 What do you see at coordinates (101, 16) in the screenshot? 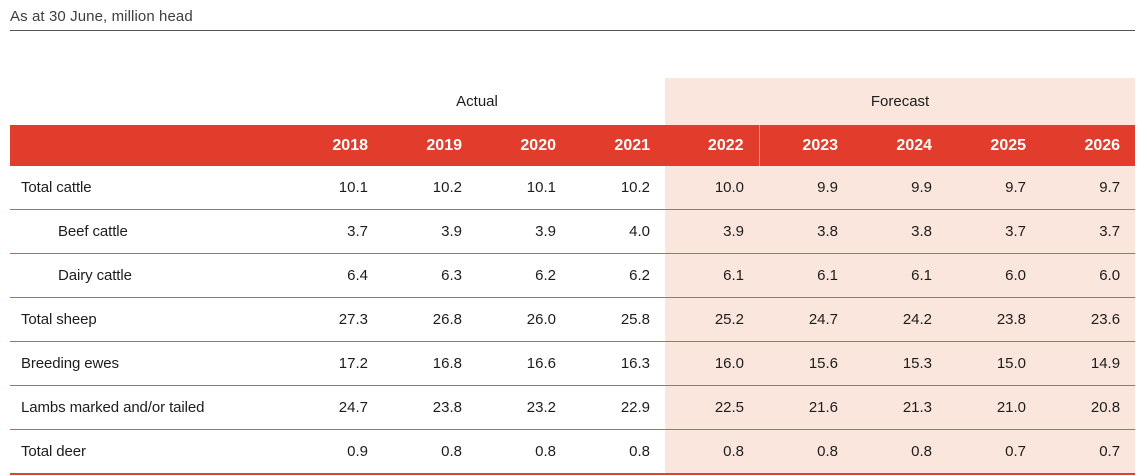
I see `page-title: As at 30 June, million head` at bounding box center [101, 16].